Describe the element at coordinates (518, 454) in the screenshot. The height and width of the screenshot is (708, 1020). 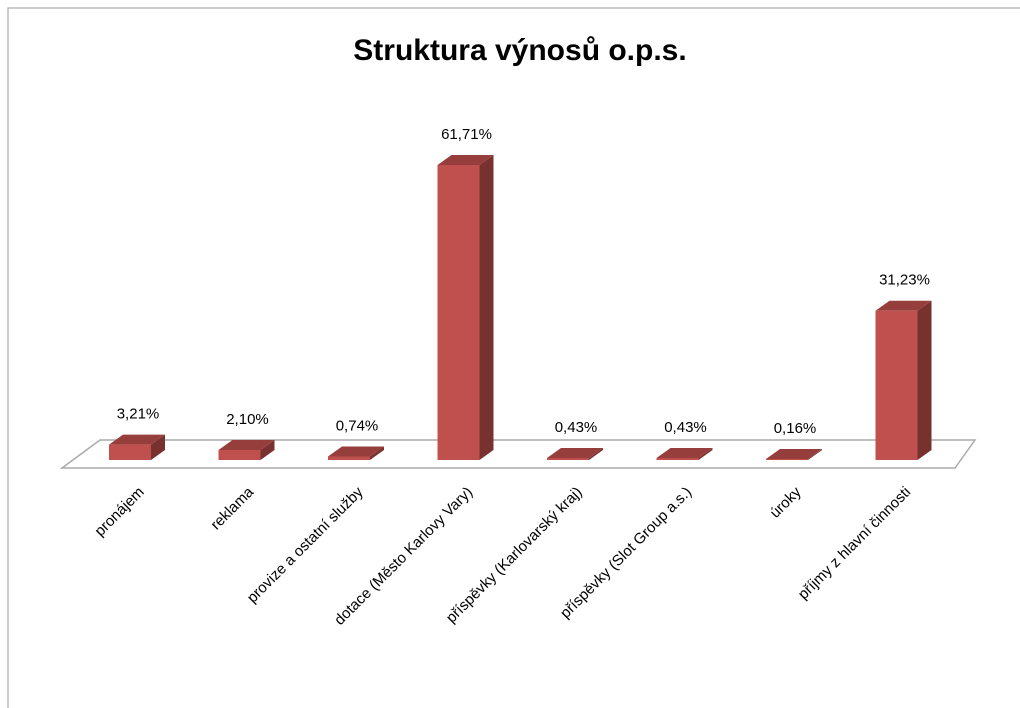
I see `floor` at that location.